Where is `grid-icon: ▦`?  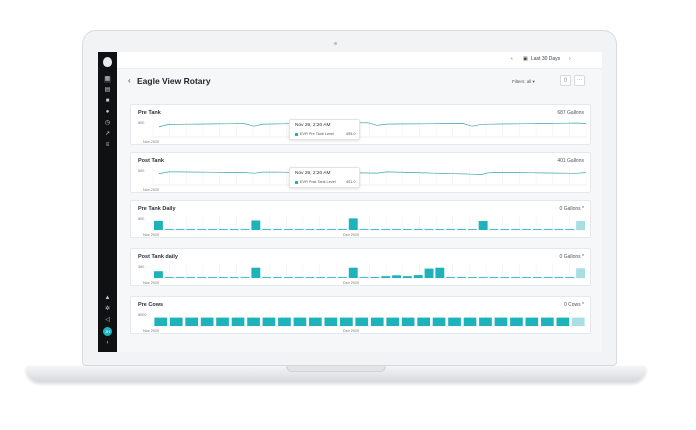
grid-icon: ▦ is located at coordinates (107, 79).